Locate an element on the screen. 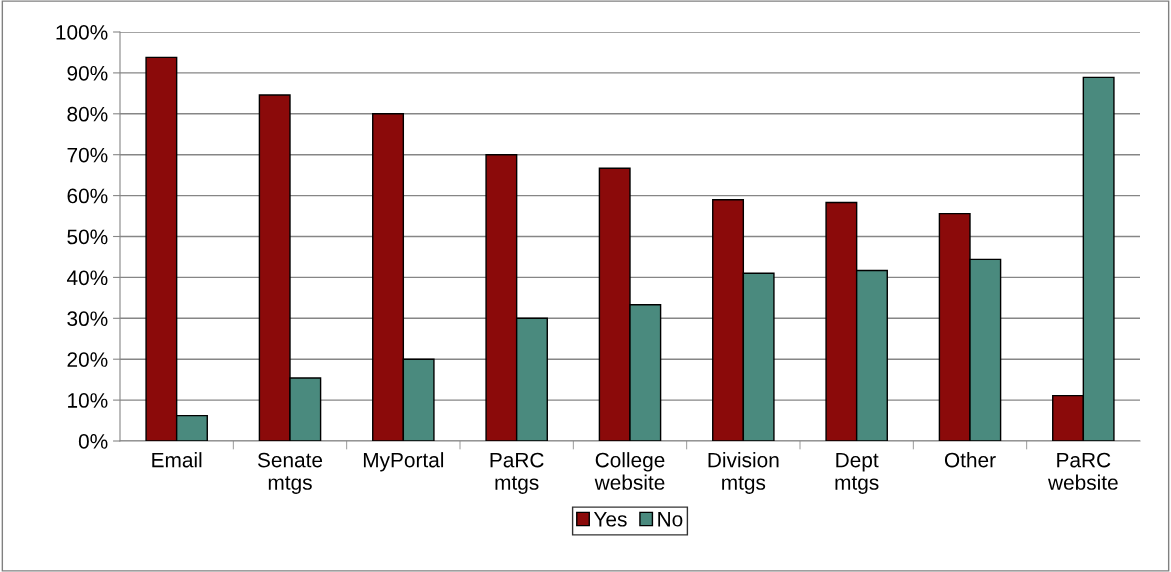 The image size is (1171, 572). x-tick-label: Senate mtgs is located at coordinates (290, 473).